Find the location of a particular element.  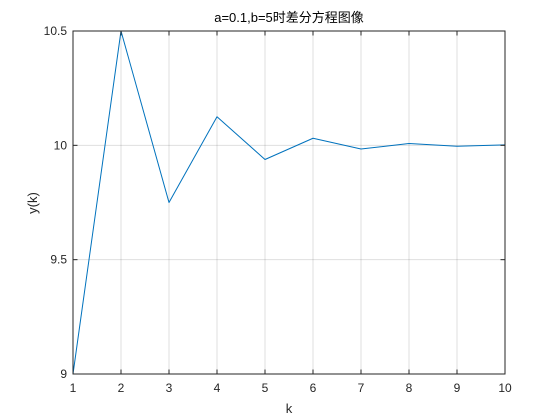

y-tick-label-1: 9.5 is located at coordinates (58, 260).